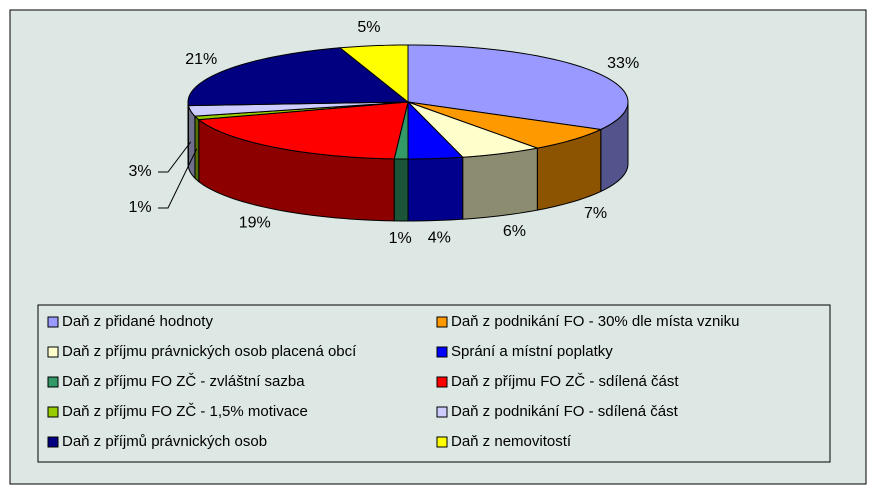 This screenshot has height=494, width=877. What do you see at coordinates (532, 351) in the screenshot?
I see `legend-label: Sprání a místní poplatky` at bounding box center [532, 351].